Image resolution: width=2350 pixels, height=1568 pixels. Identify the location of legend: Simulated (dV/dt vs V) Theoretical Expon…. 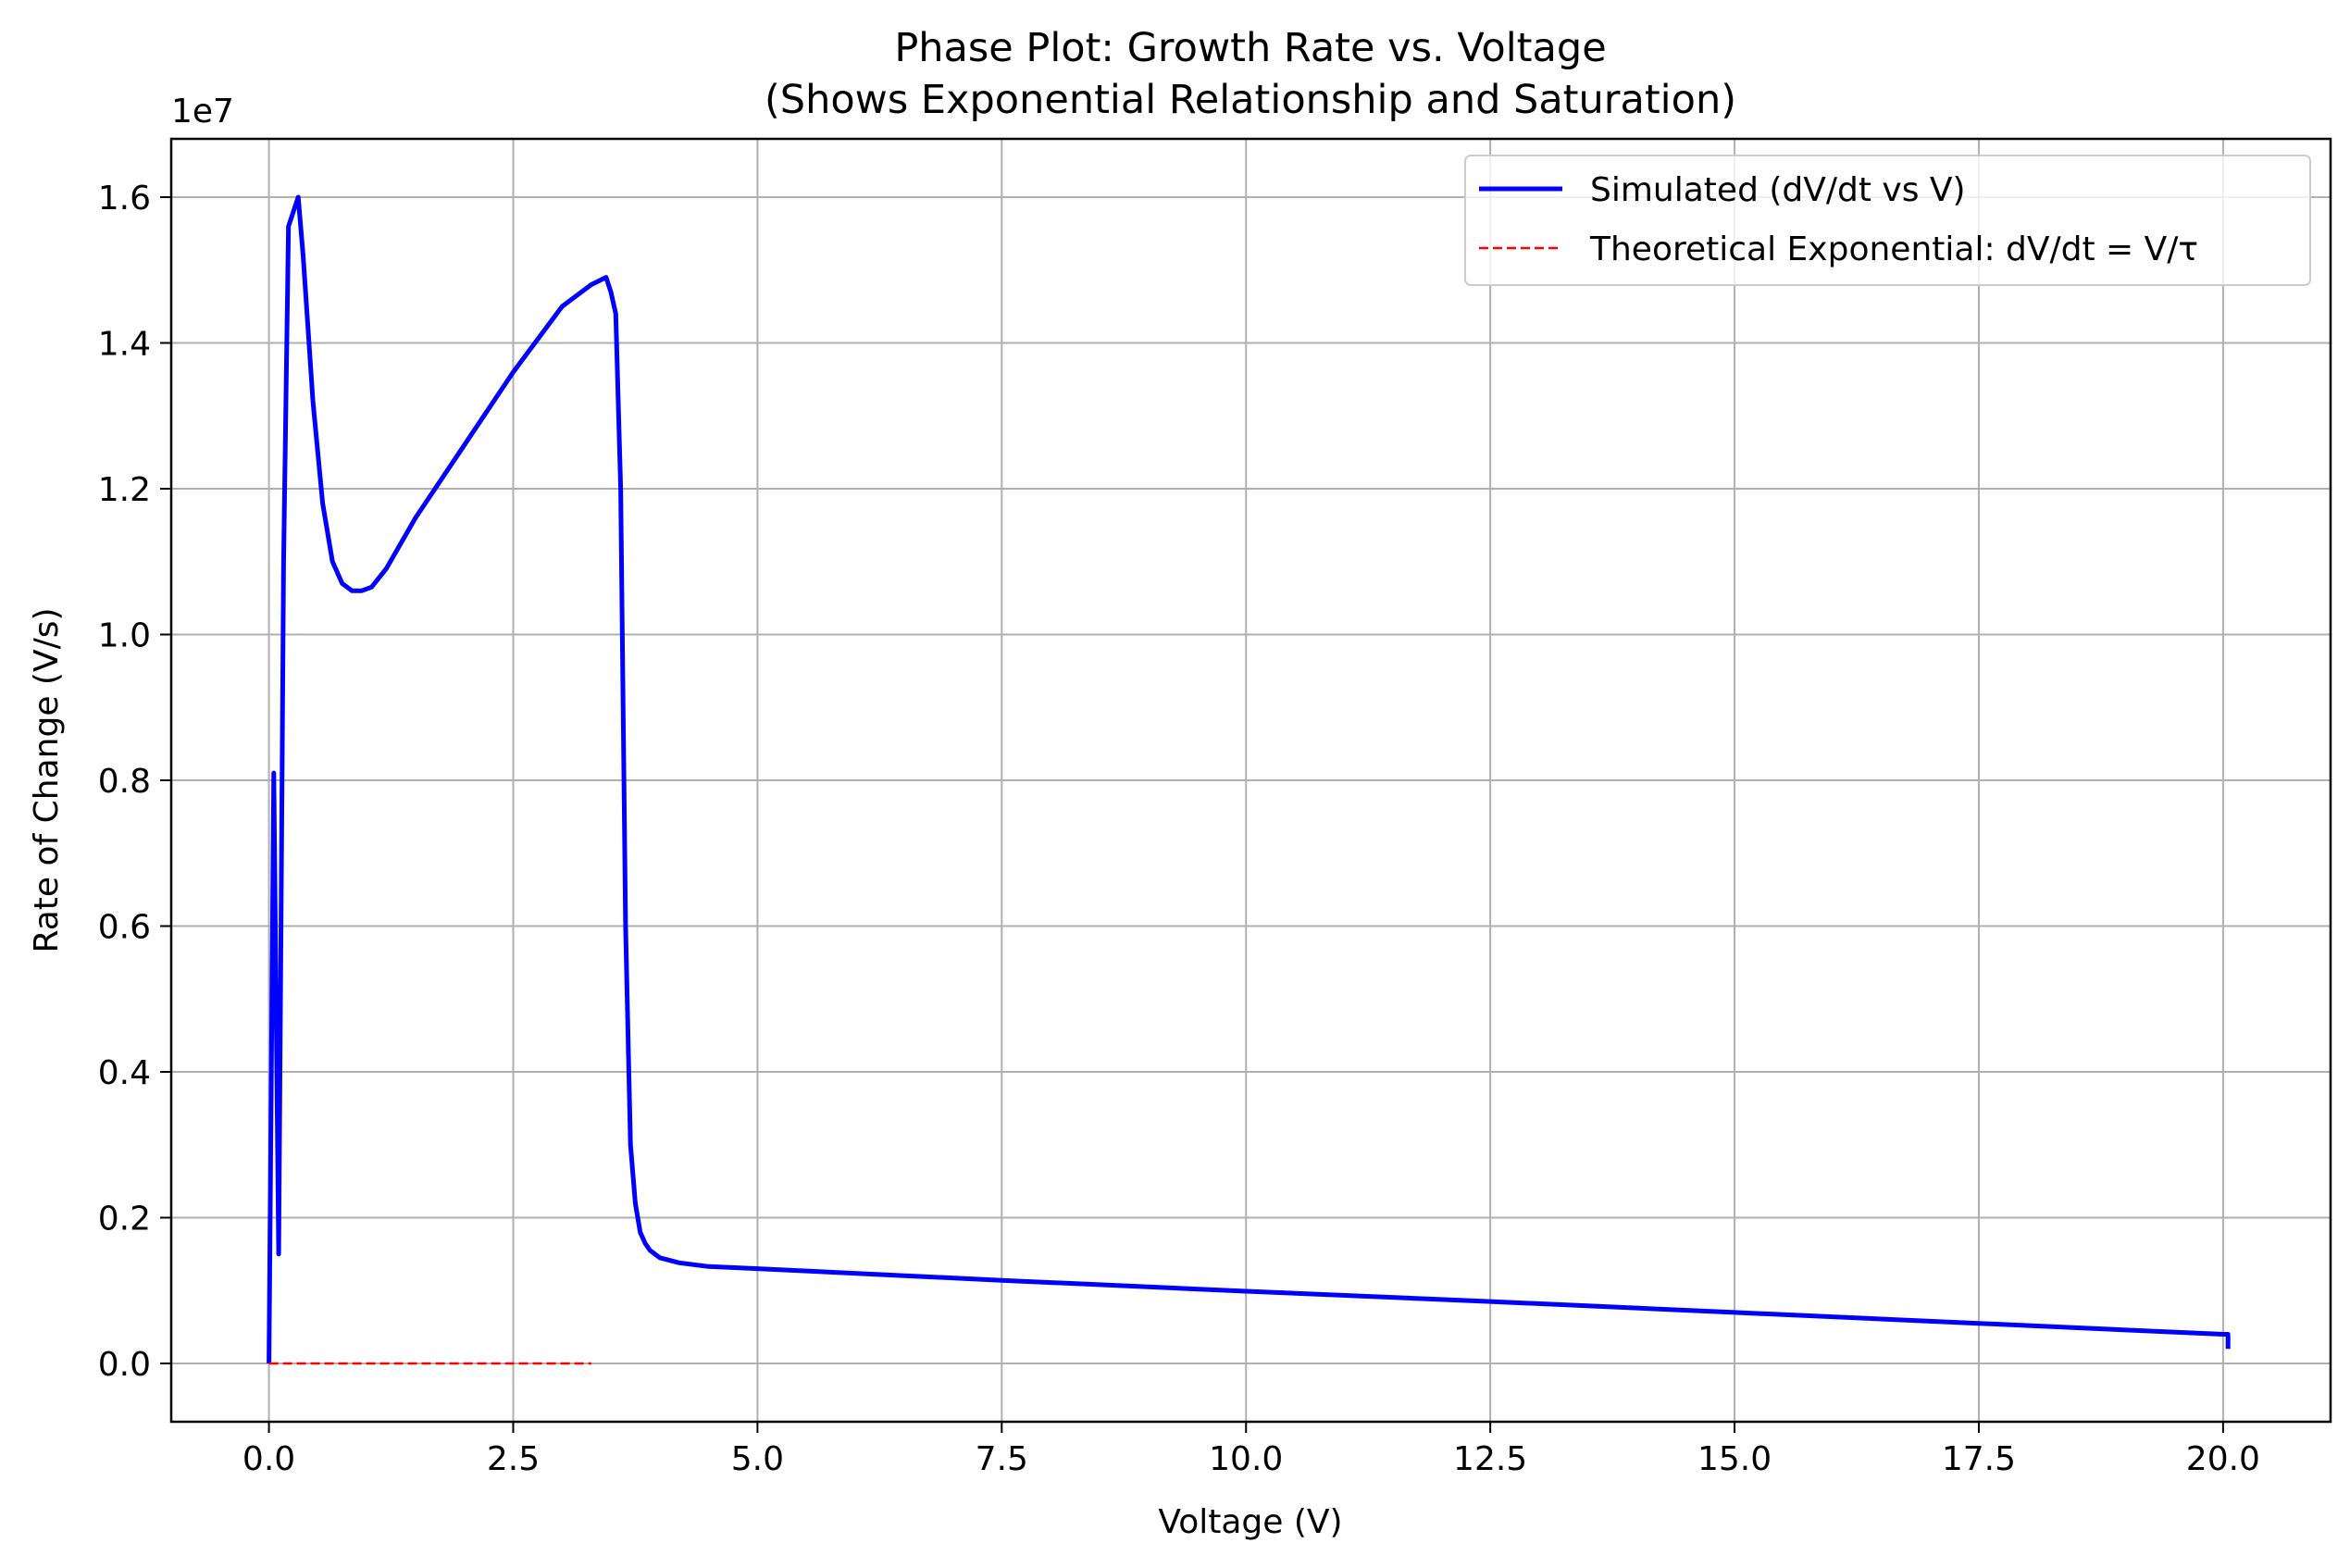
(1887, 220).